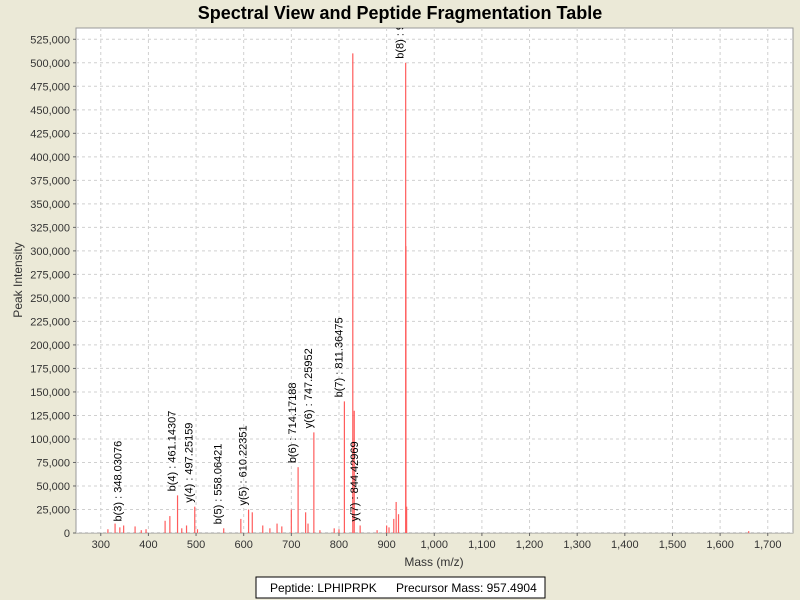 This screenshot has width=800, height=600. What do you see at coordinates (291, 545) in the screenshot?
I see `x-tick-label: 700` at bounding box center [291, 545].